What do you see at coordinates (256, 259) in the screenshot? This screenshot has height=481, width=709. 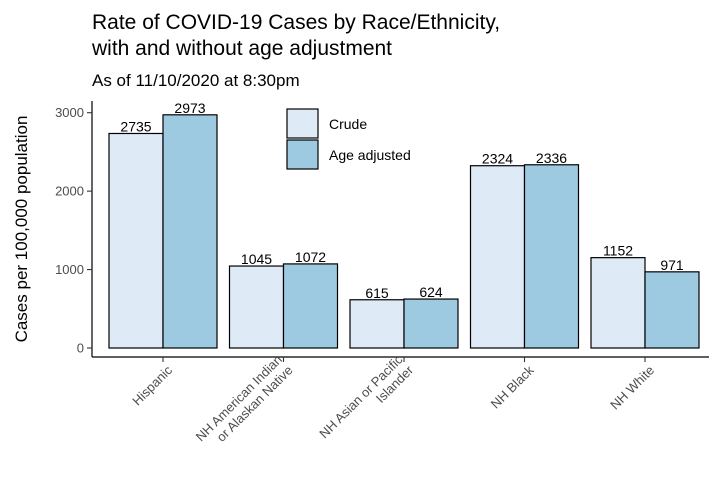 I see `bar-data-label: 1045` at bounding box center [256, 259].